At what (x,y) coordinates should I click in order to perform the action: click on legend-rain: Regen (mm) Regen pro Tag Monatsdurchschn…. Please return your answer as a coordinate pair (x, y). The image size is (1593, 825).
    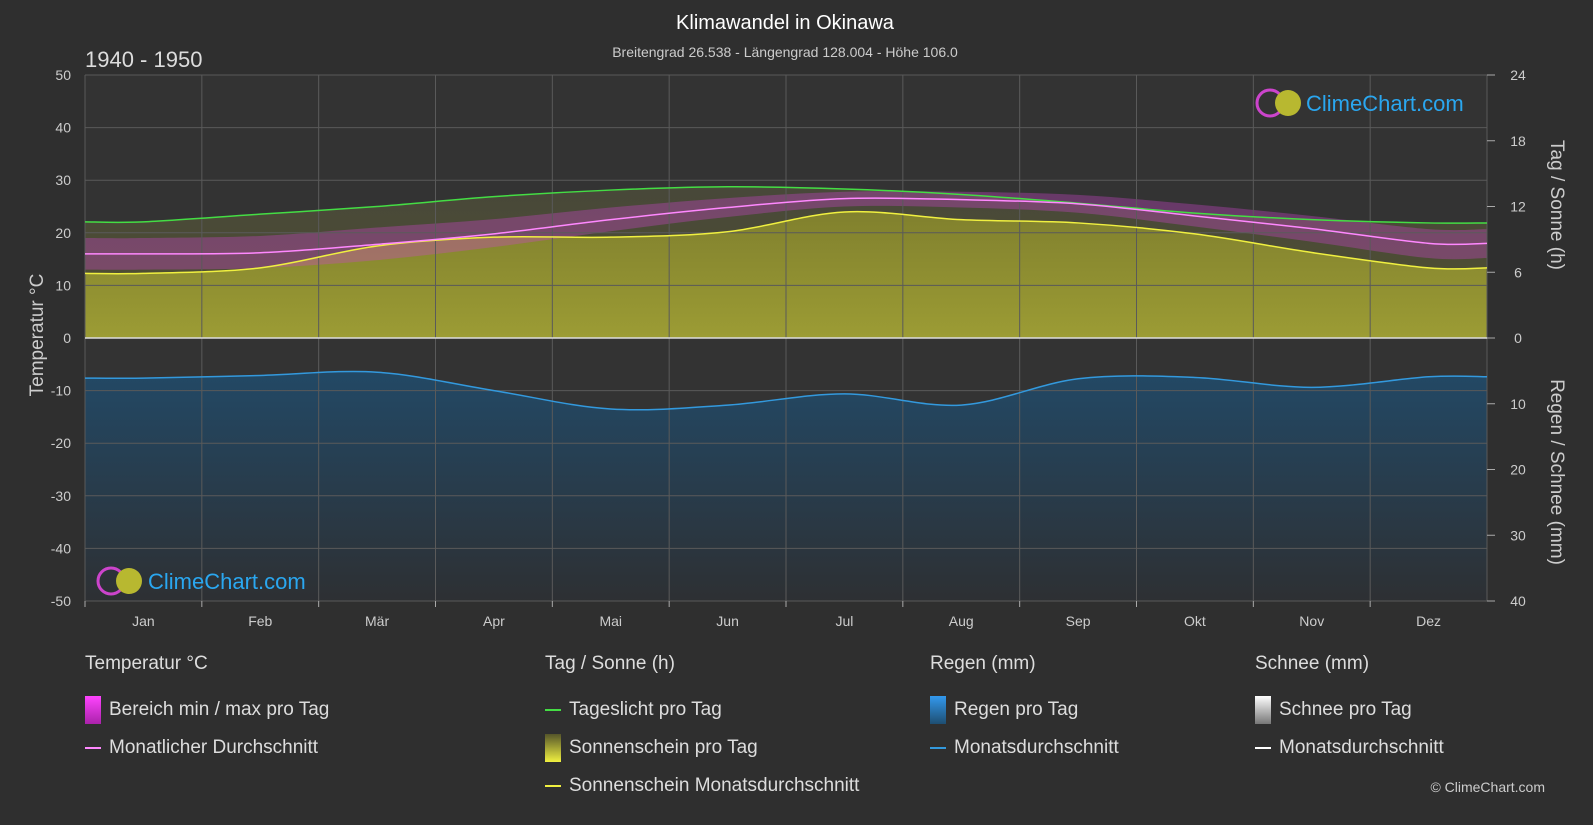
    Looking at the image, I should click on (1024, 712).